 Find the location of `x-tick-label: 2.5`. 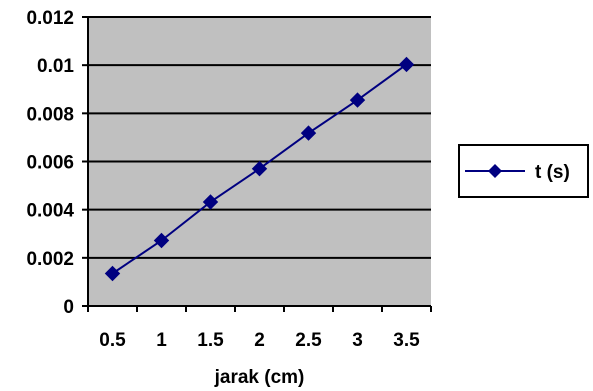

x-tick-label: 2.5 is located at coordinates (308, 340).